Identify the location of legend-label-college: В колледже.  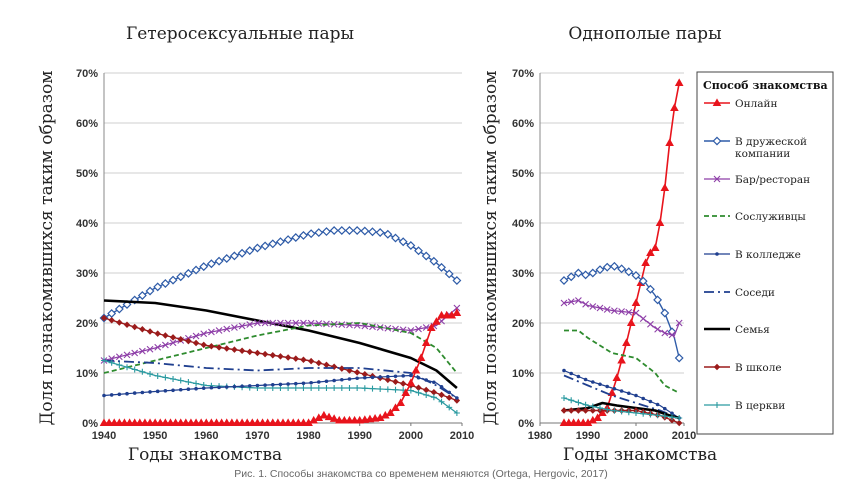
(768, 255).